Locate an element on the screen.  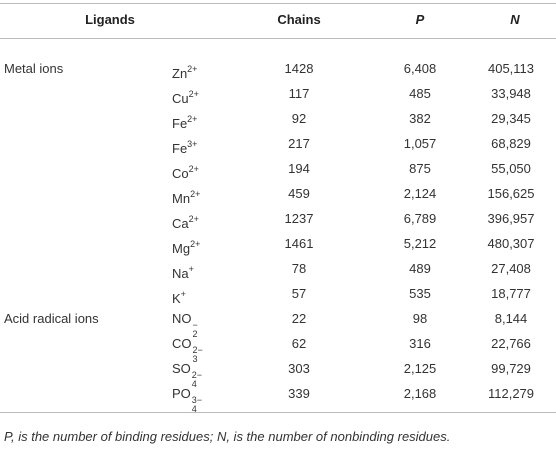
ligand-base: PO is located at coordinates (181, 393).